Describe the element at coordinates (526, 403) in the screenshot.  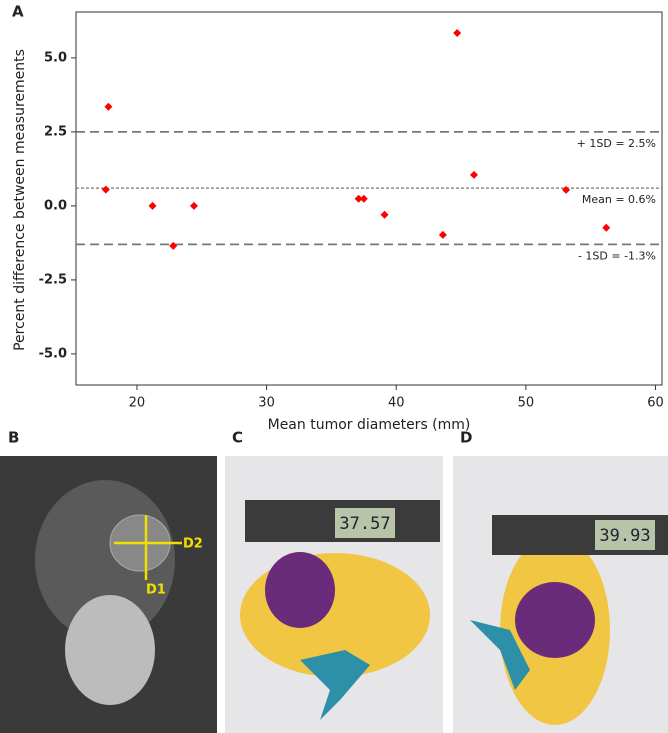
I see `x-tick-label: 50` at that location.